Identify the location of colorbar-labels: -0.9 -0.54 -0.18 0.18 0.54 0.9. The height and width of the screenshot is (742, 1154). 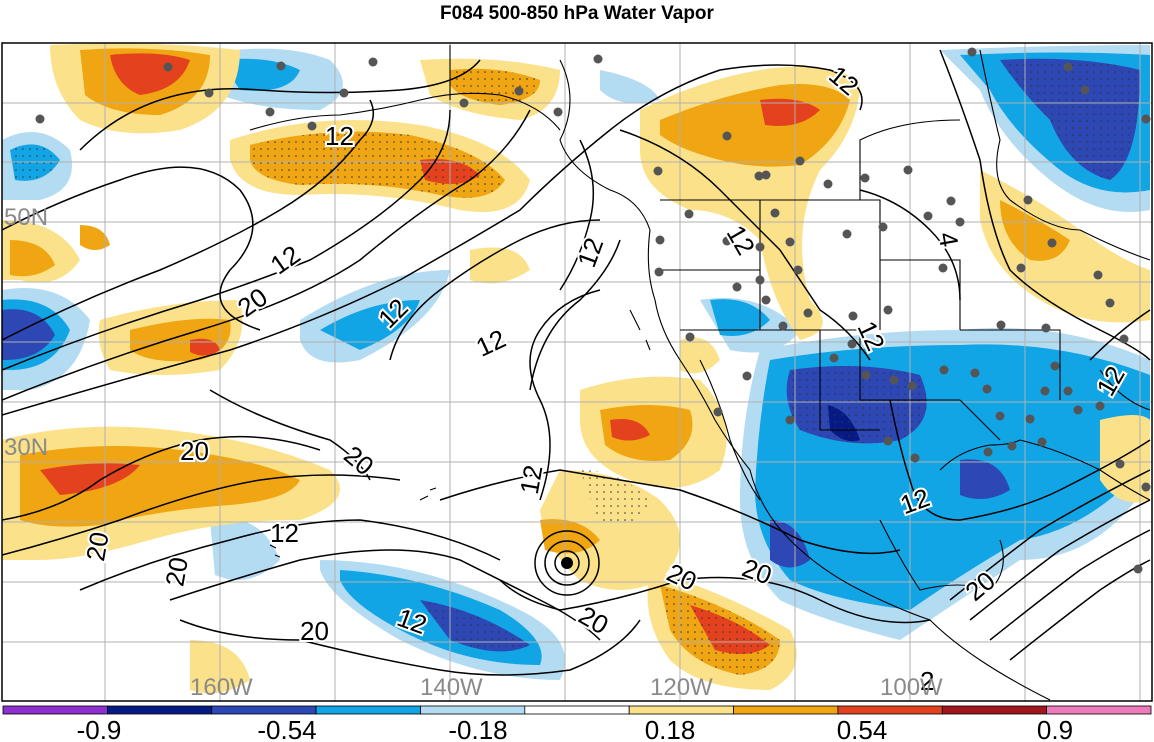
(575, 728).